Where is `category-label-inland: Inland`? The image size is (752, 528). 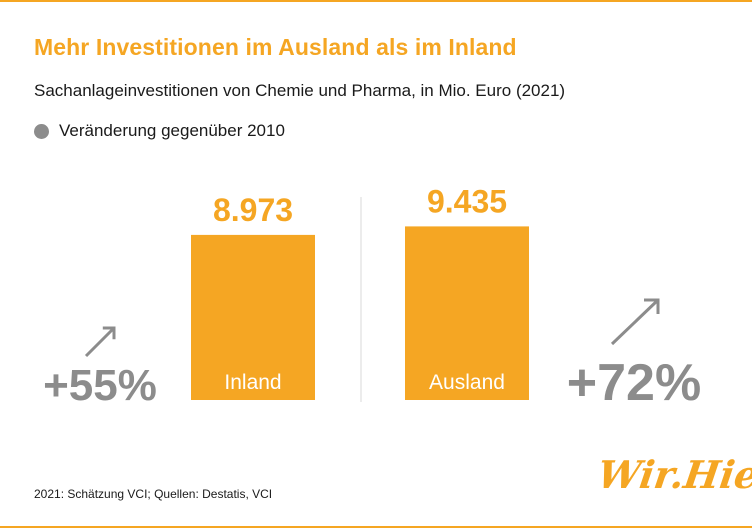
category-label-inland: Inland is located at coordinates (252, 382).